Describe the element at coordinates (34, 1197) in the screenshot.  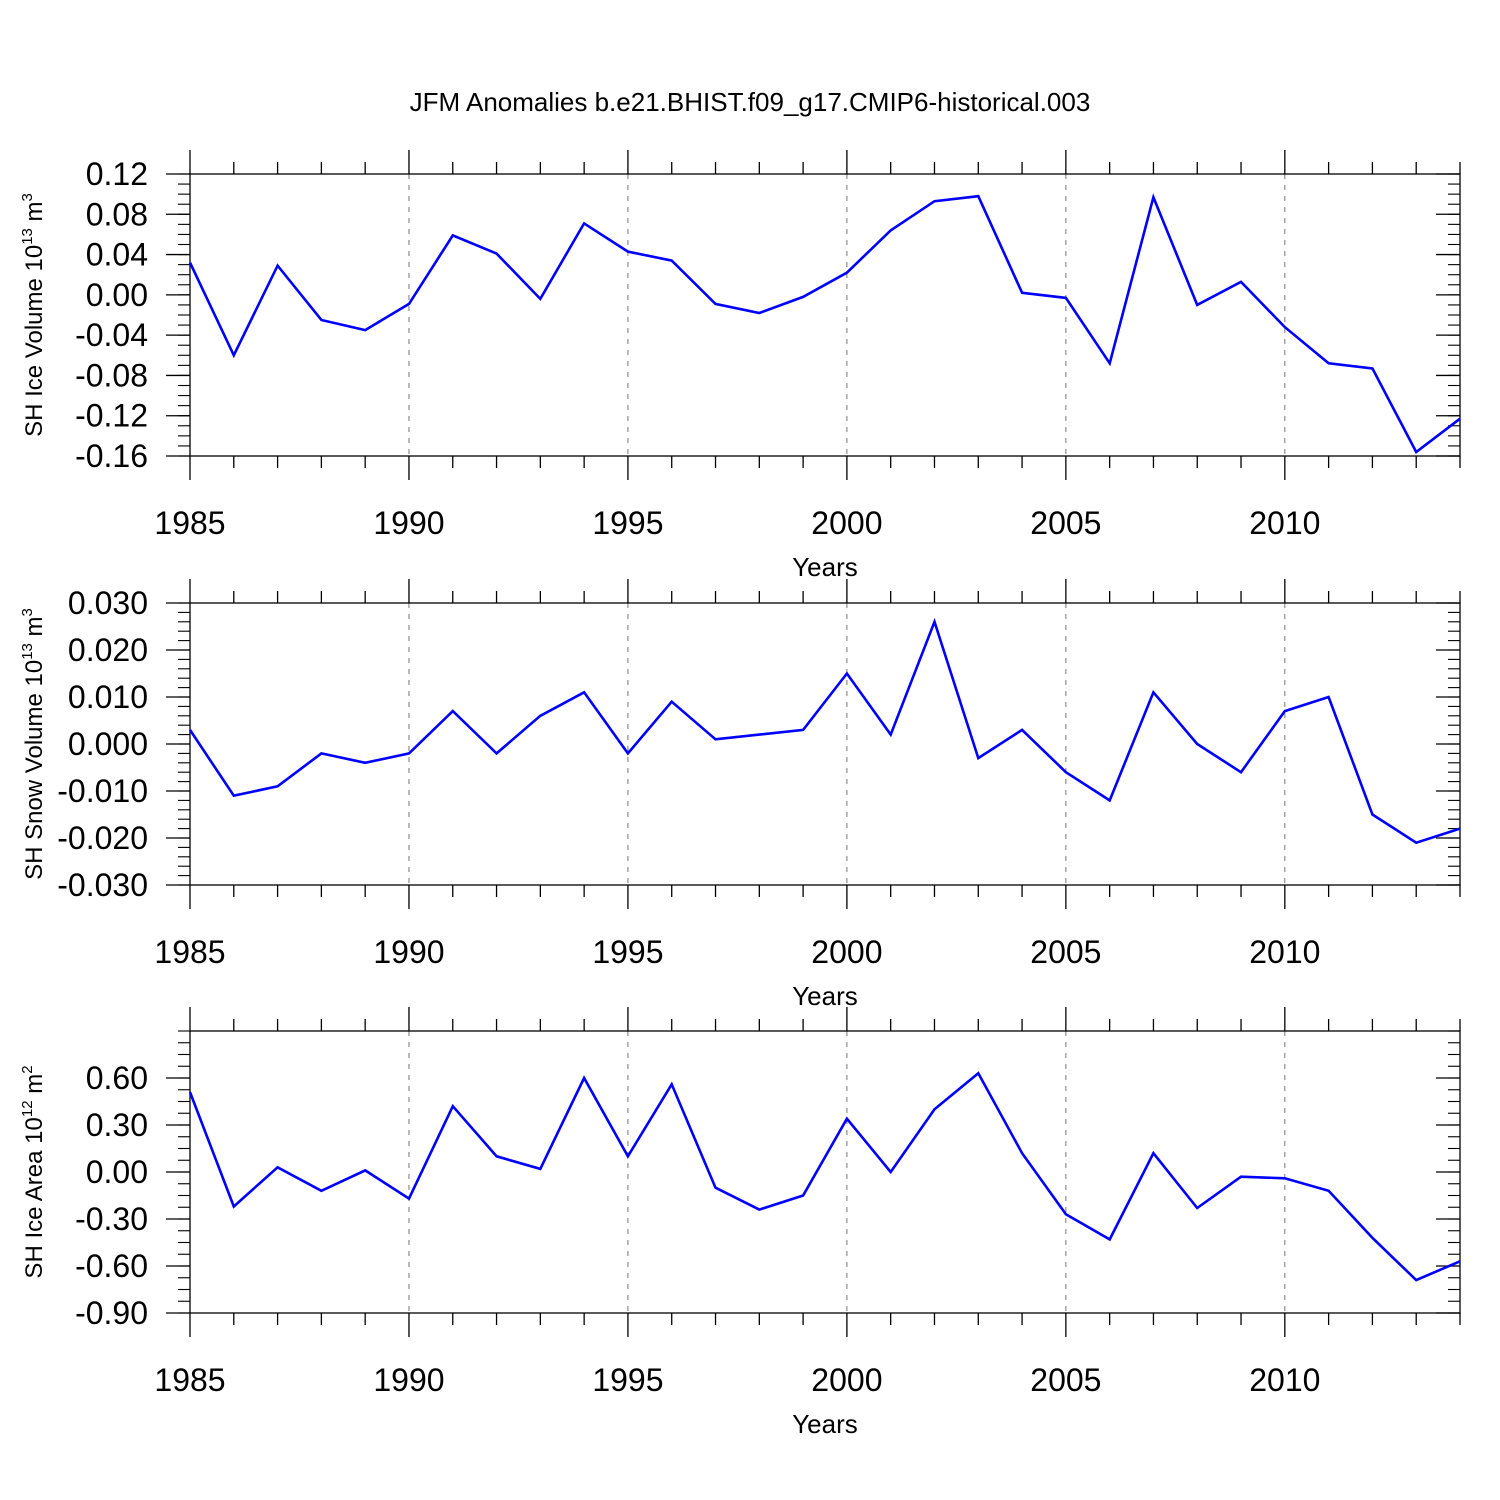
I see `y-axis-label-main: SH Ice Area 10` at that location.